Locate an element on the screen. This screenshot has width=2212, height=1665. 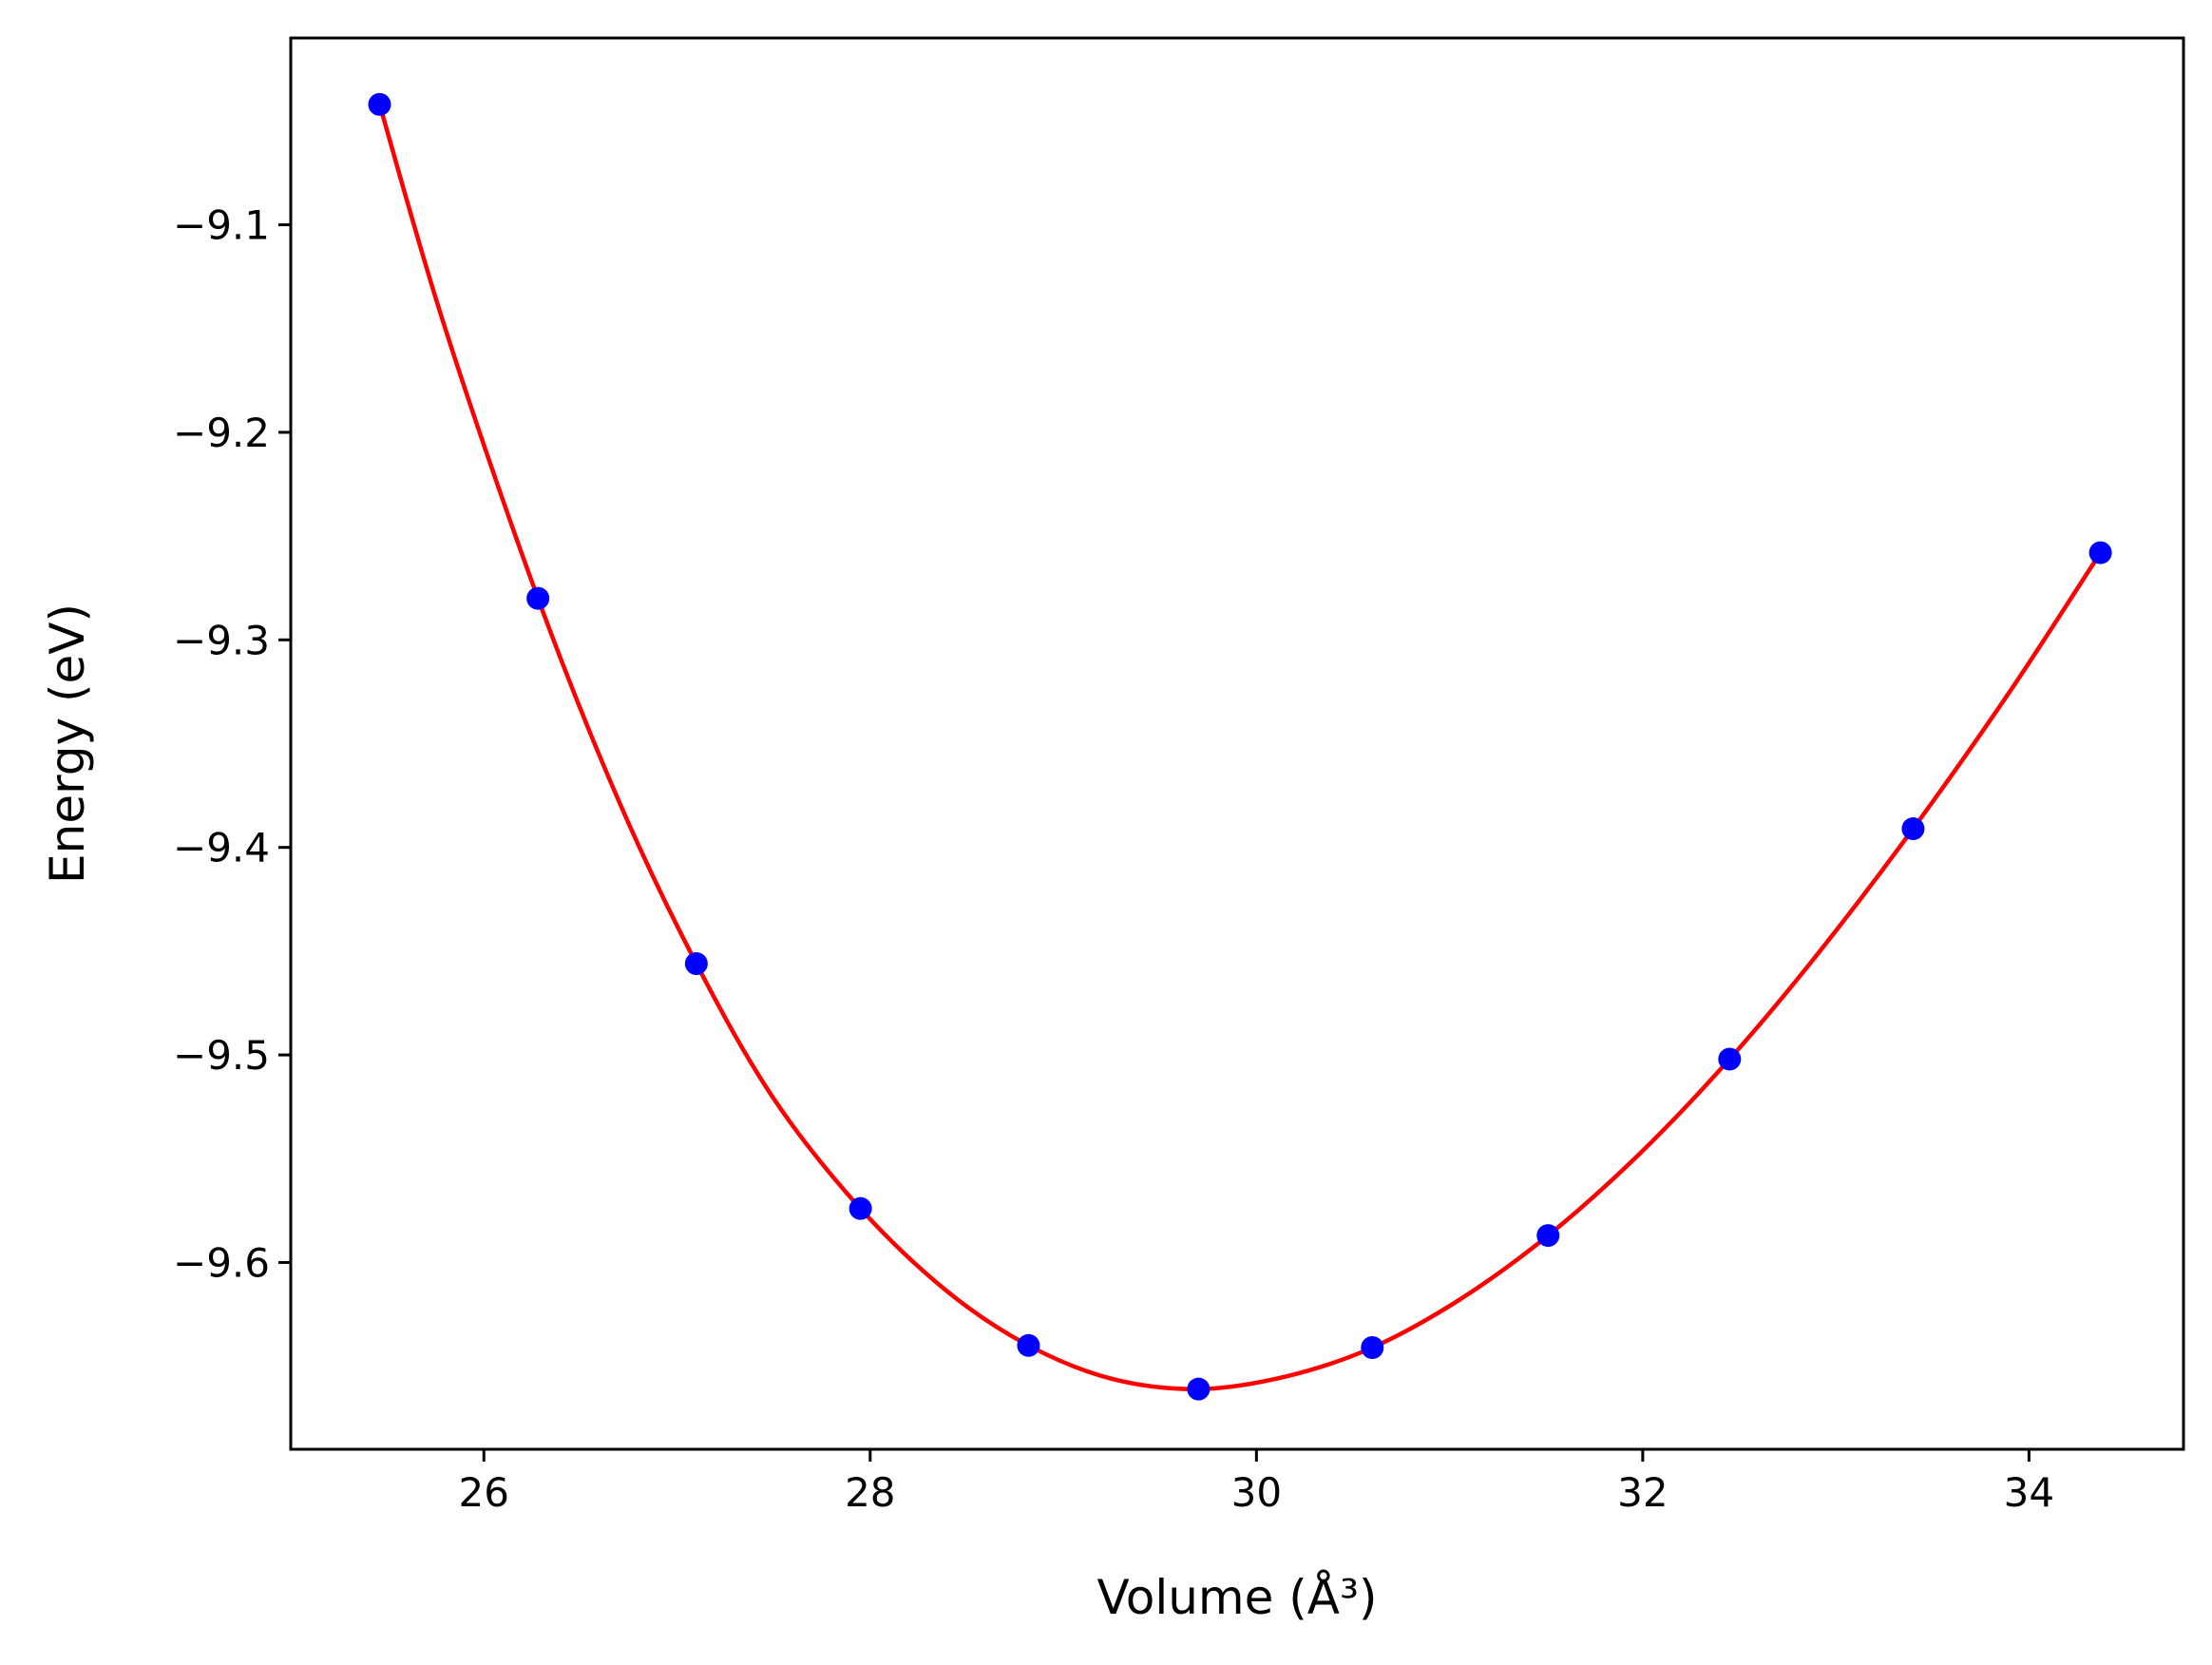
x-tick-label: 32 is located at coordinates (1643, 1492).